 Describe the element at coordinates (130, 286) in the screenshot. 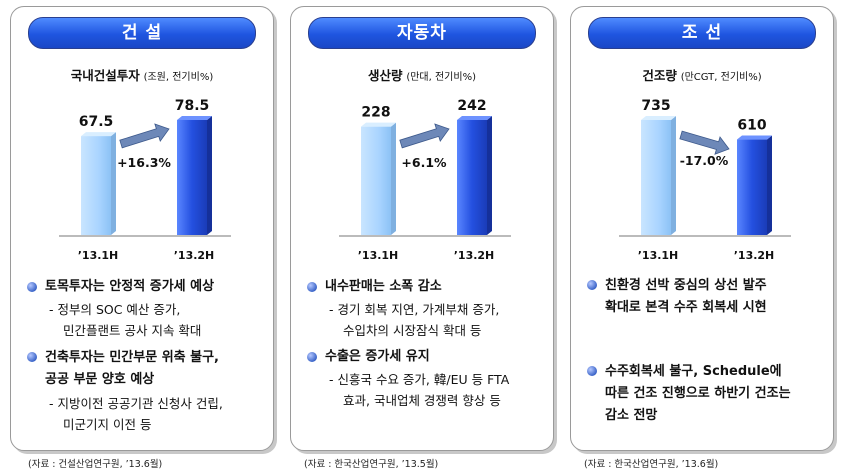

I see `bullet-heading-line: 토목투자는 안정적 증가세 예상` at that location.